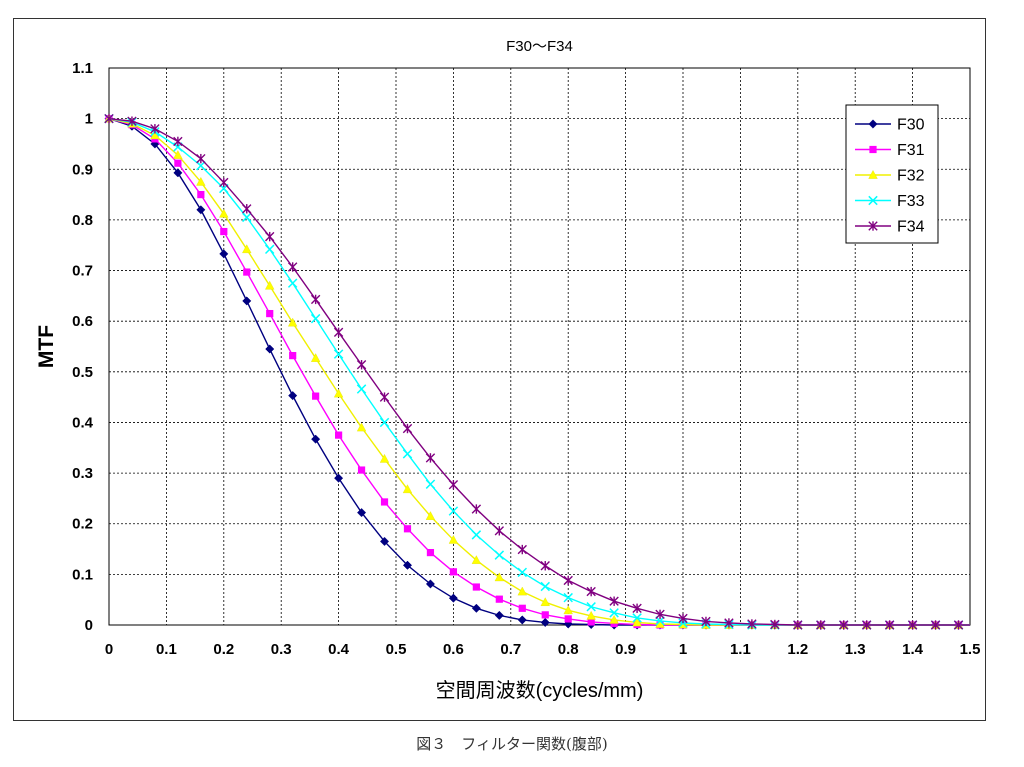 The width and height of the screenshot is (1024, 767). What do you see at coordinates (970, 649) in the screenshot?
I see `x-tick-label: 1.5` at bounding box center [970, 649].